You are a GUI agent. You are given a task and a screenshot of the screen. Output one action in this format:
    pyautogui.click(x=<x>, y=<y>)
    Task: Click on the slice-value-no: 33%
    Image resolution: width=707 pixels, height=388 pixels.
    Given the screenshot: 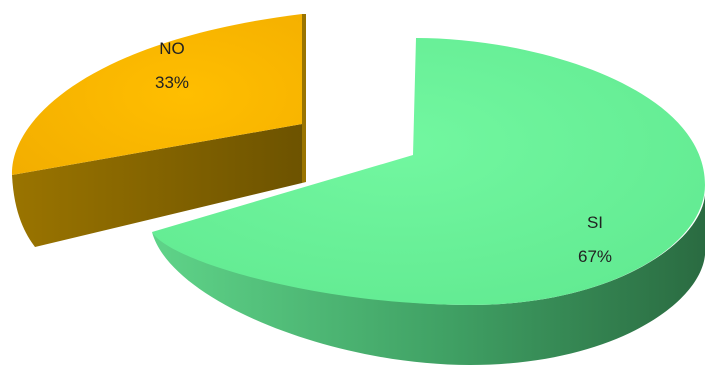 What is the action you would take?
    pyautogui.click(x=172, y=82)
    